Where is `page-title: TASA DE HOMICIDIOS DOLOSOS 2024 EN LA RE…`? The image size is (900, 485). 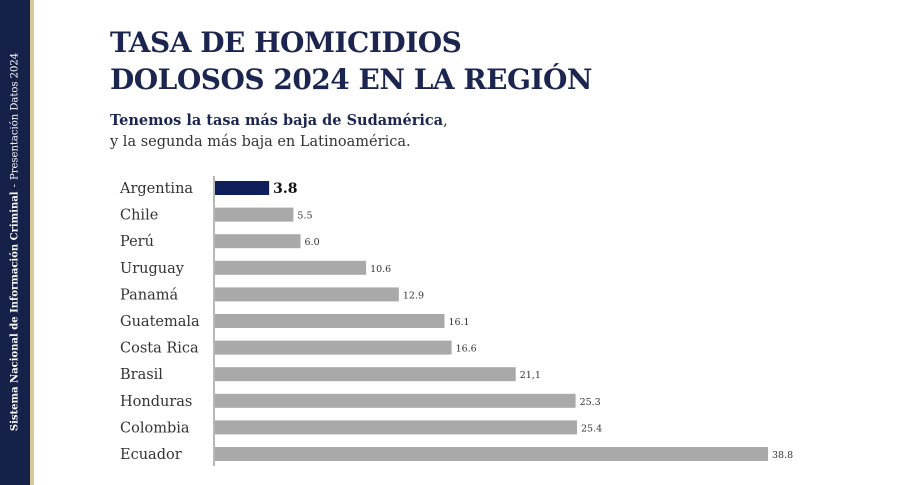 page-title: TASA DE HOMICIDIOS DOLOSOS 2024 EN LA RE… is located at coordinates (351, 61).